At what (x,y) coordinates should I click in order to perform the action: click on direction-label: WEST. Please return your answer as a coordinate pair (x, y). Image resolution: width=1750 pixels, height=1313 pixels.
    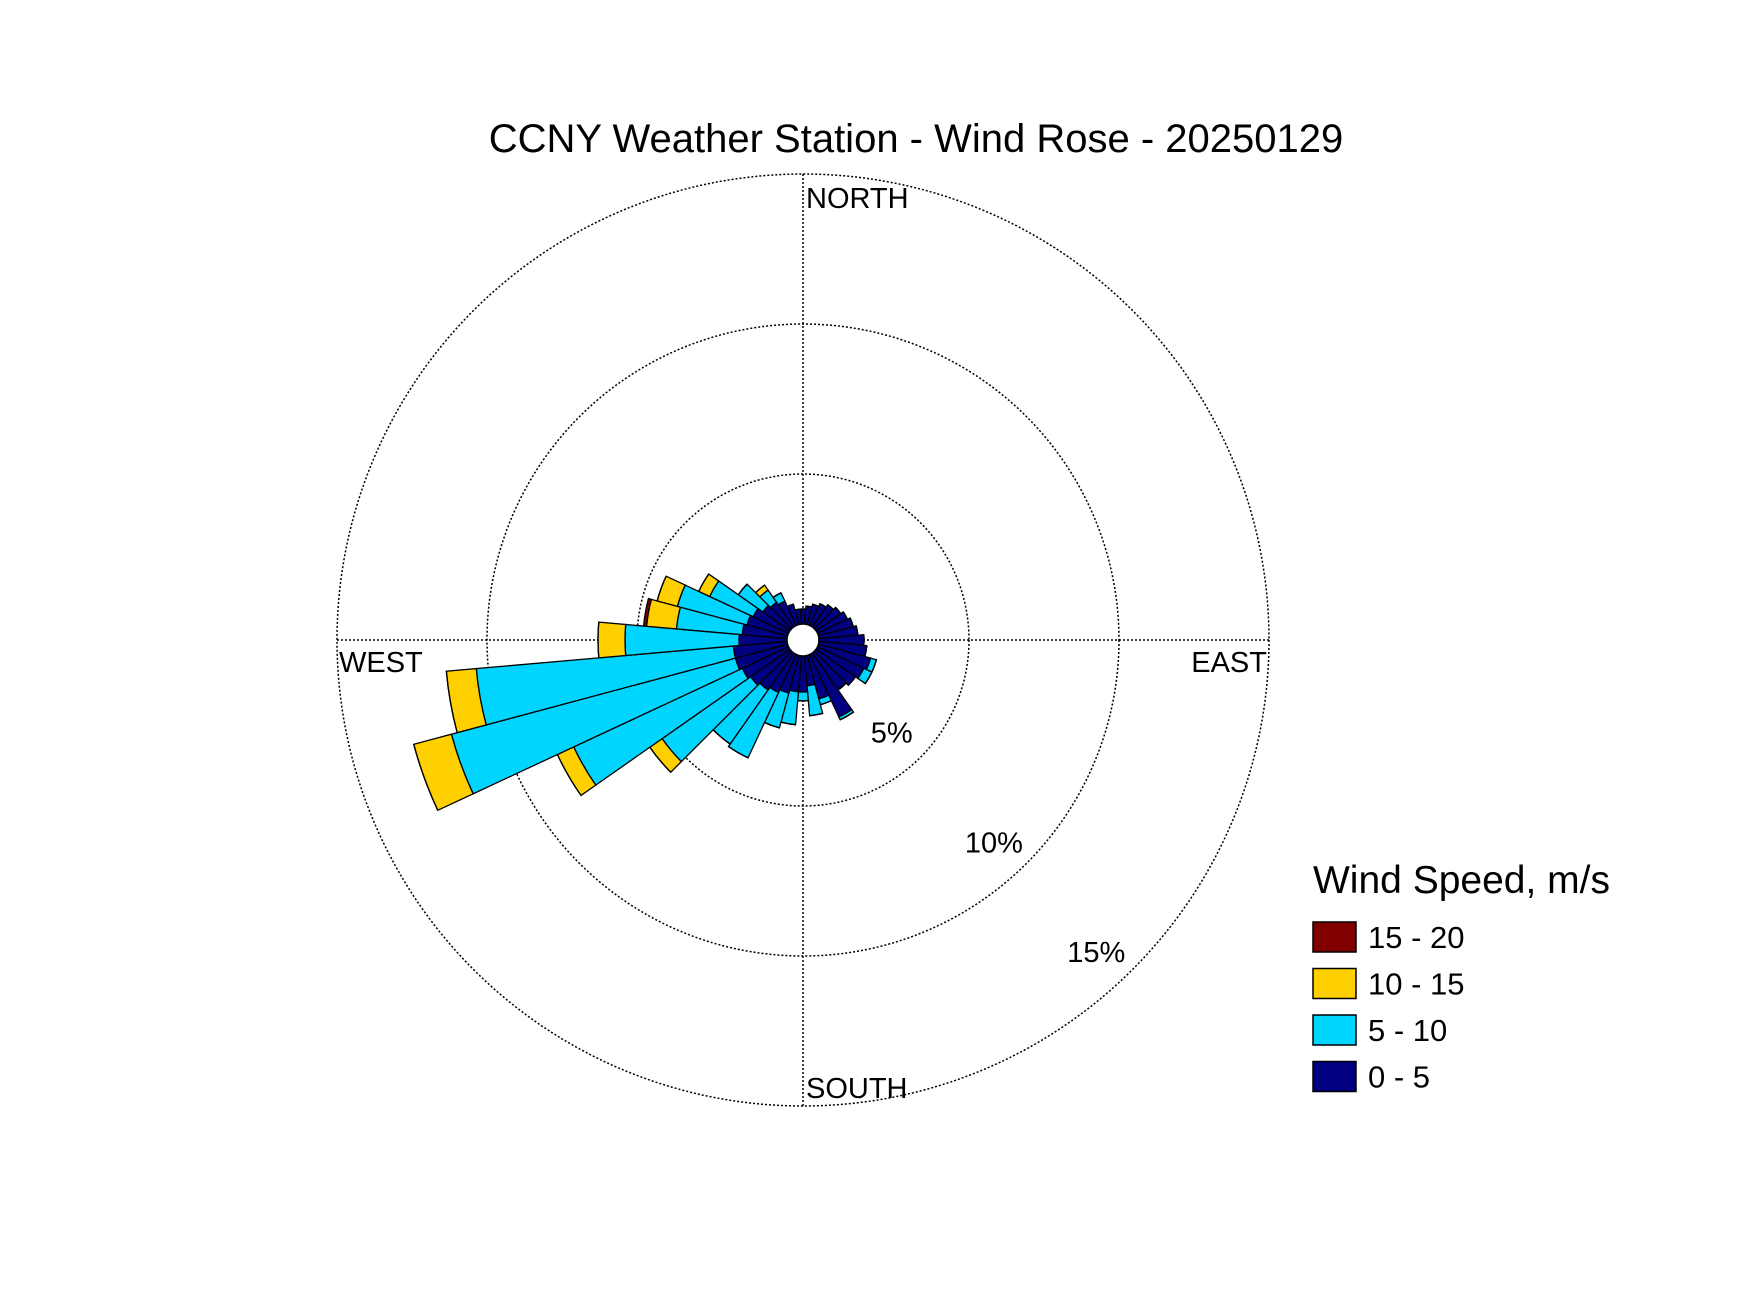
    Looking at the image, I should click on (381, 663).